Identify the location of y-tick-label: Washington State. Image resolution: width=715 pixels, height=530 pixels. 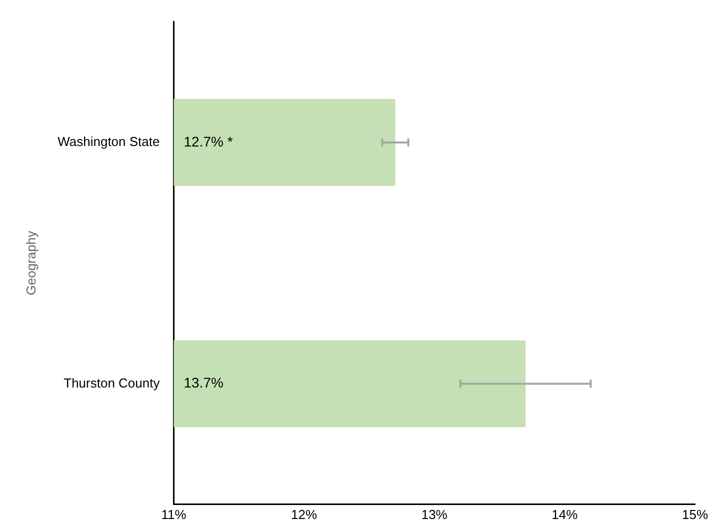
(109, 142).